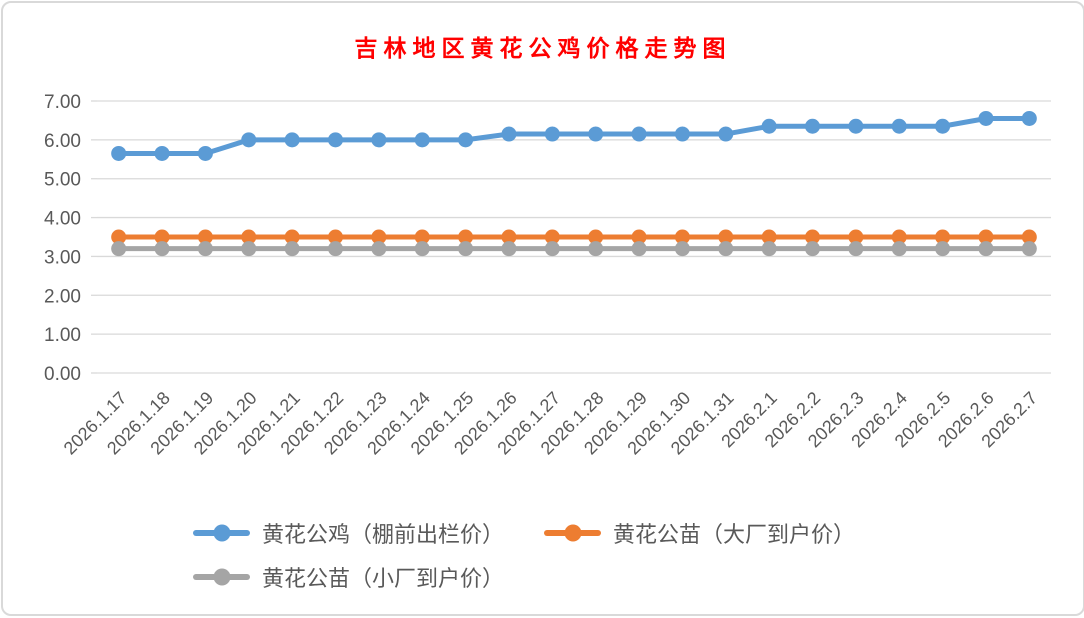 Image resolution: width=1084 pixels, height=618 pixels. I want to click on y-axis-label: 2.00, so click(62, 296).